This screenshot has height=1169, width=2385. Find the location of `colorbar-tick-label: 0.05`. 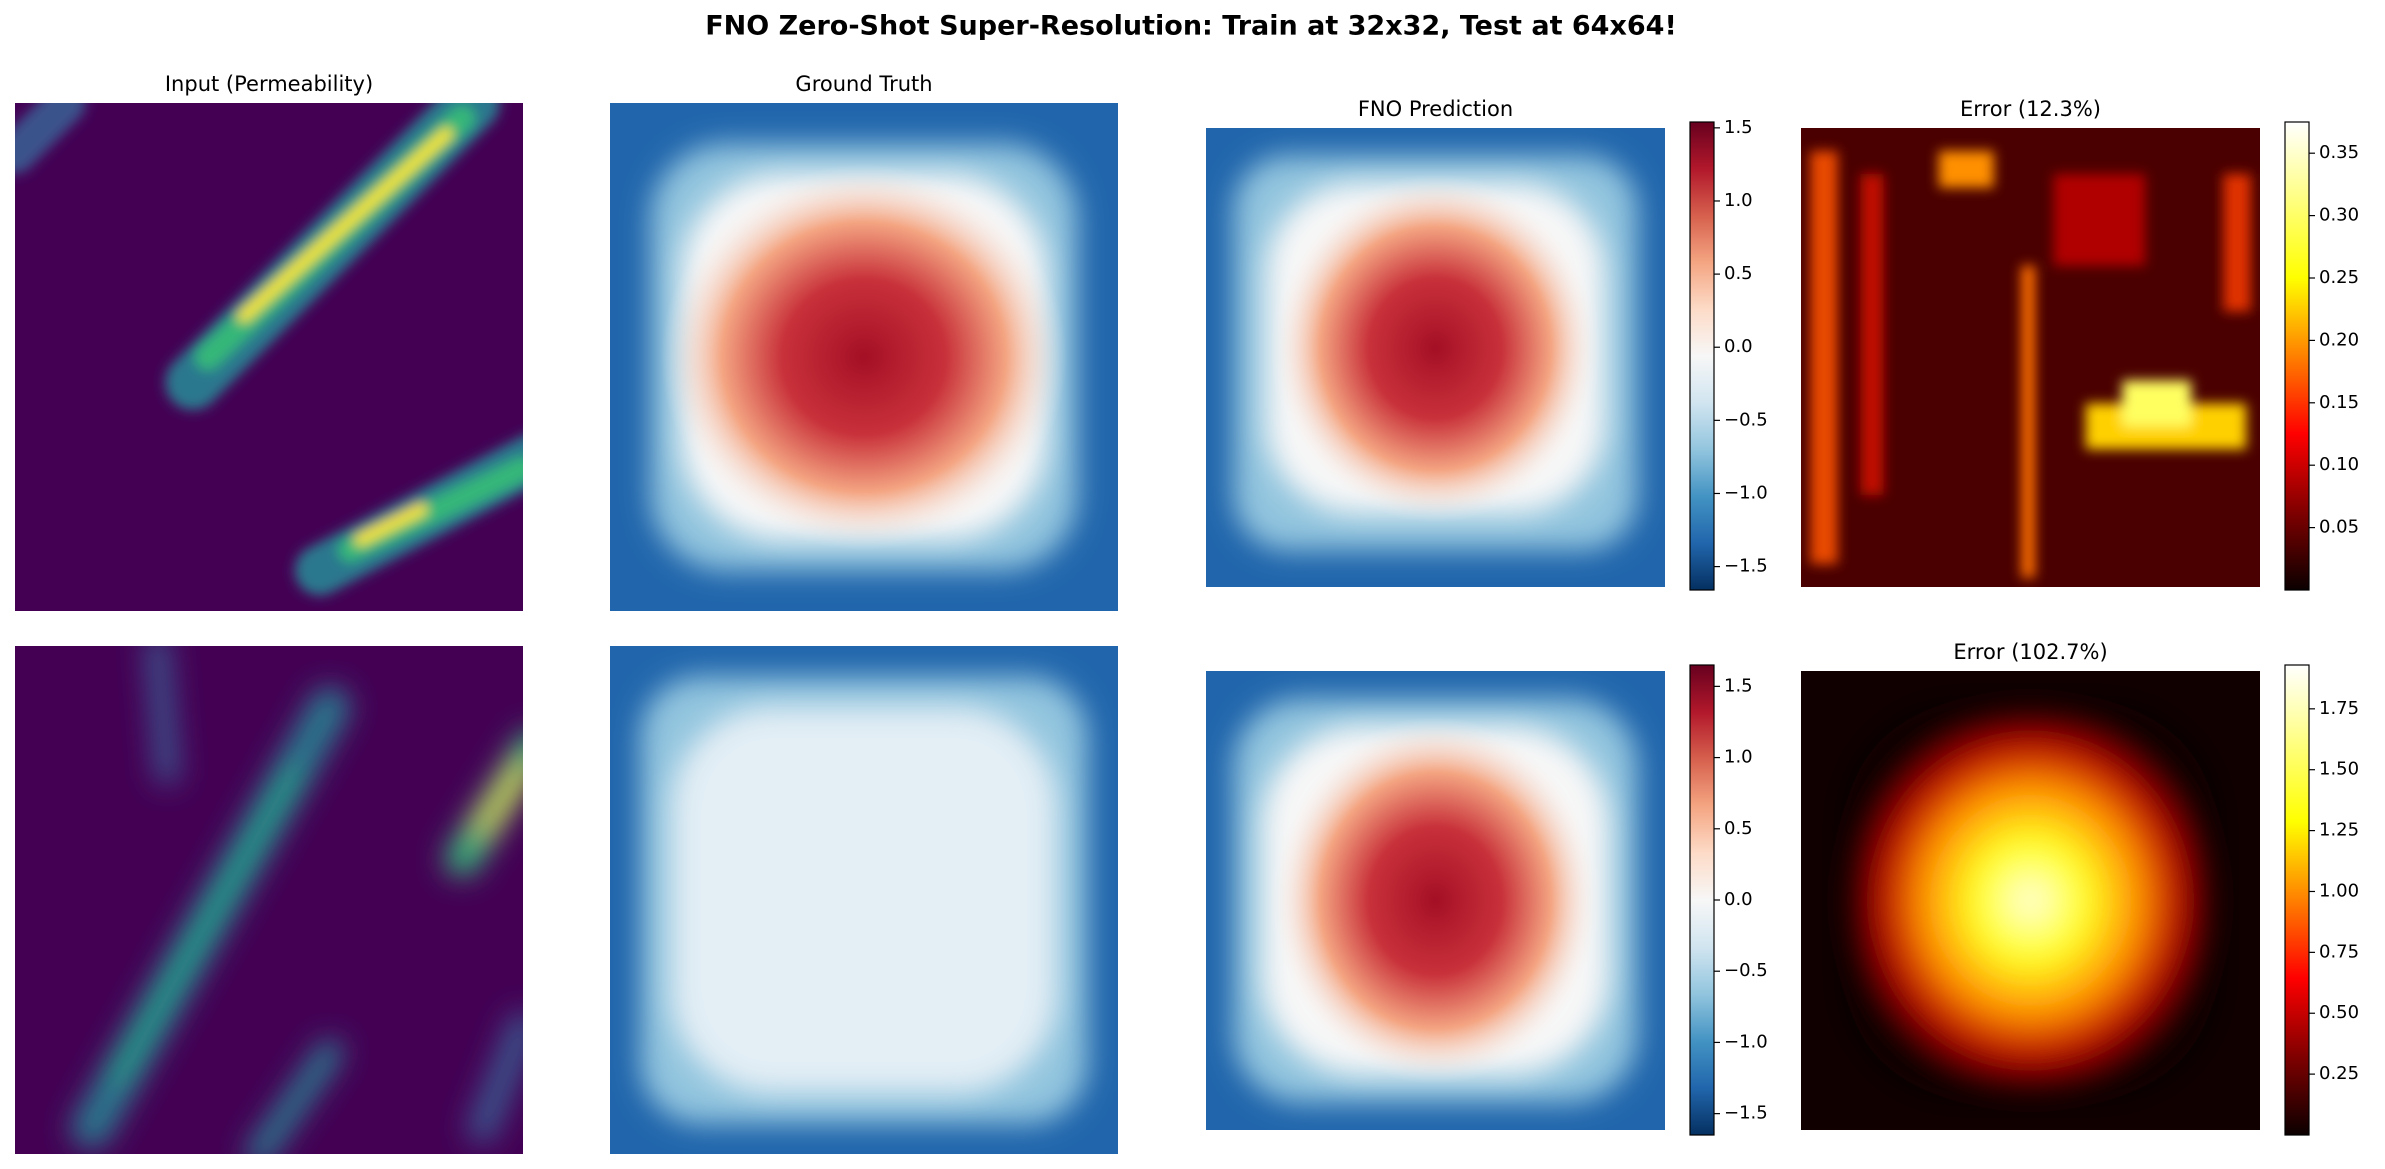

colorbar-tick-label: 0.05 is located at coordinates (2339, 527).